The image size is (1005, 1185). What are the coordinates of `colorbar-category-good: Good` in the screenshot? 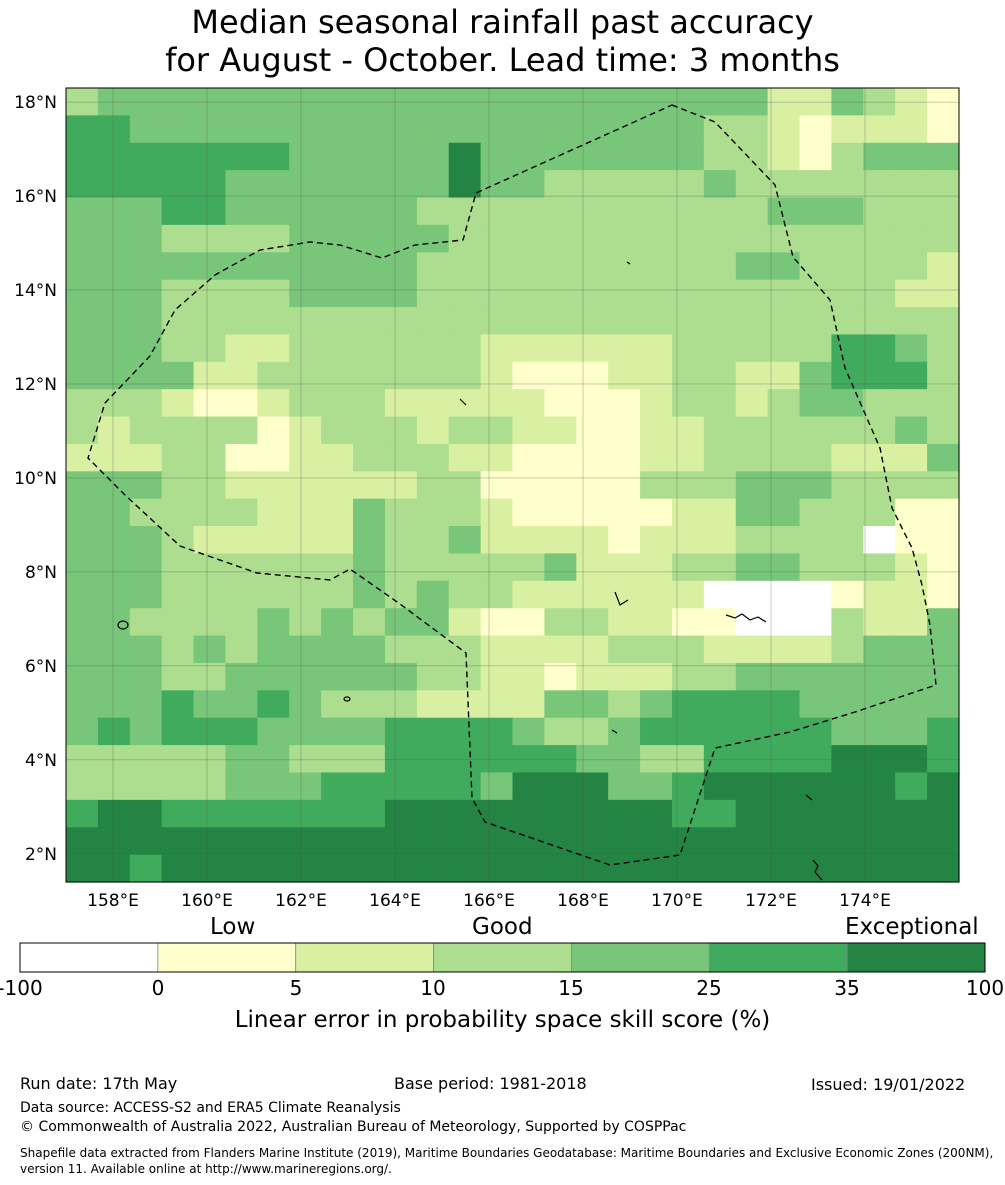 It's located at (502, 927).